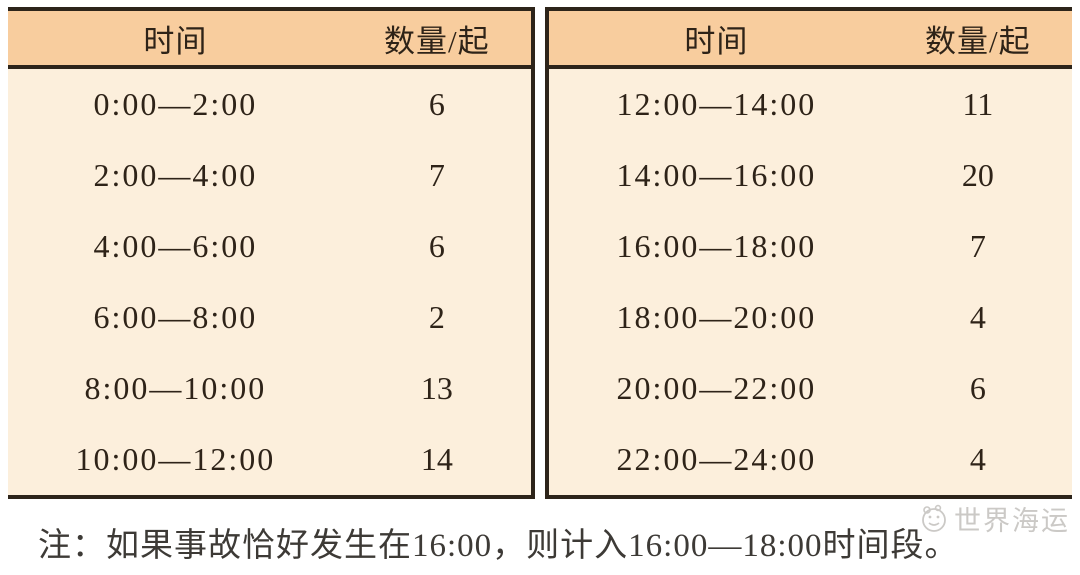 This screenshot has width=1080, height=575. I want to click on table-row: 14:00—16:00 20, so click(810, 175).